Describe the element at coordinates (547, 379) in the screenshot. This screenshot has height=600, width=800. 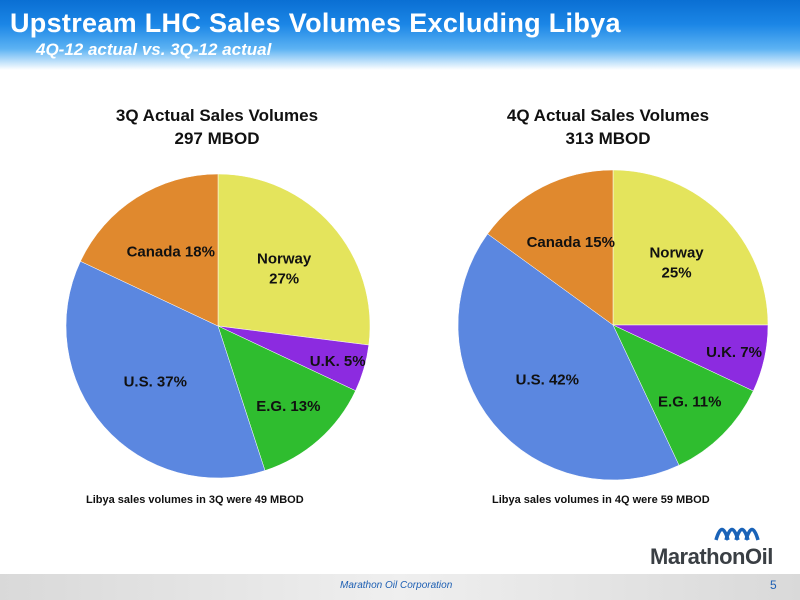
I see `pie-label-us: U.S. 42%` at that location.